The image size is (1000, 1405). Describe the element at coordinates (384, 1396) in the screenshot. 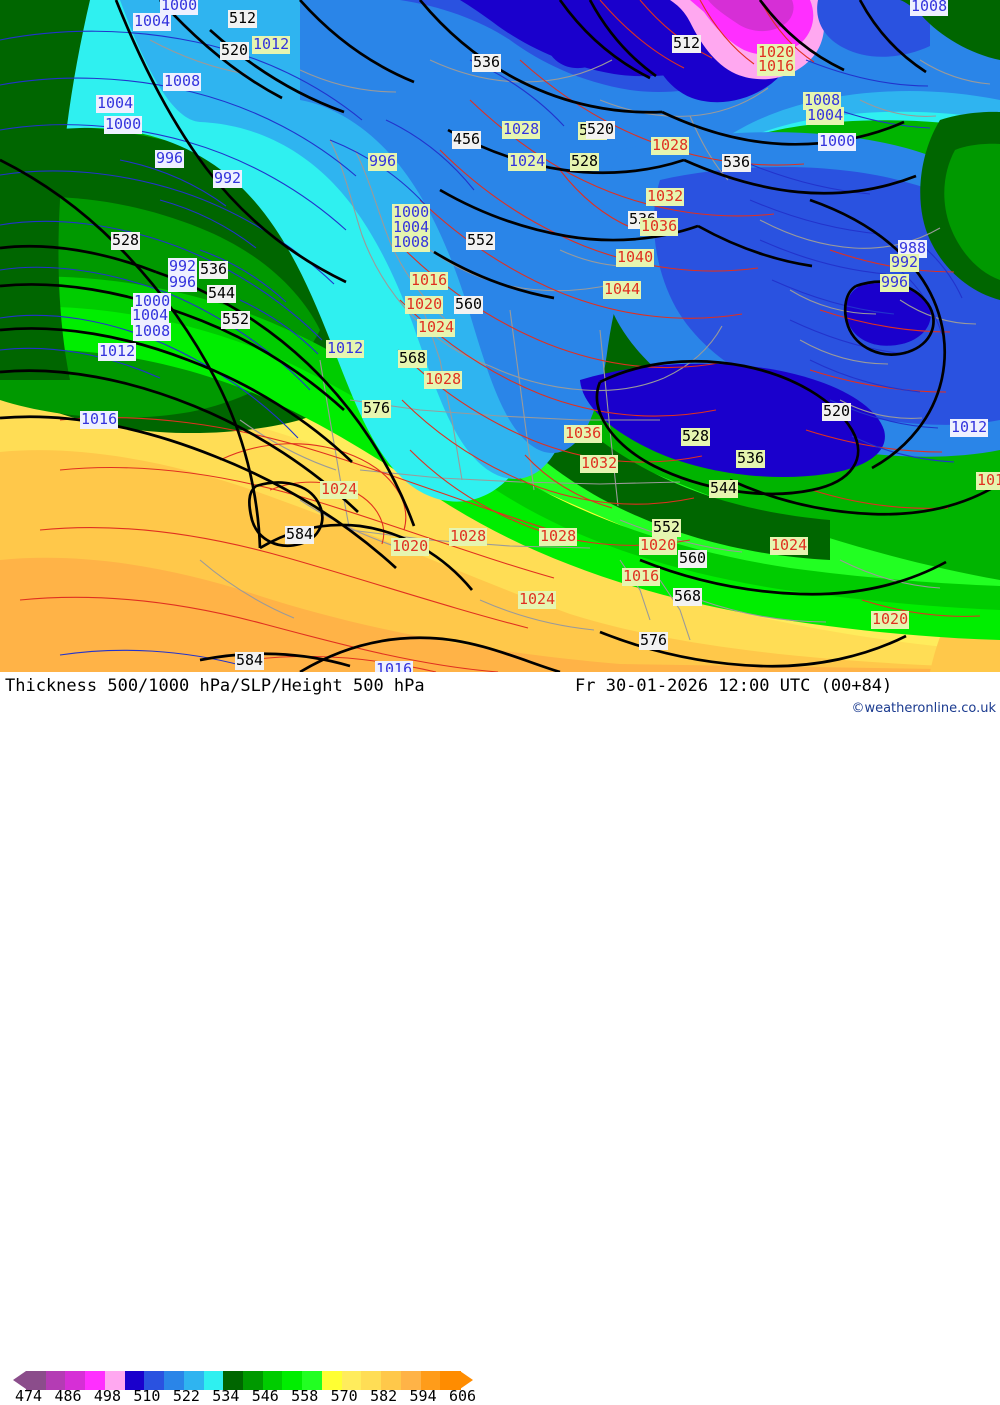

I see `colorbar-tick-label: 582` at that location.